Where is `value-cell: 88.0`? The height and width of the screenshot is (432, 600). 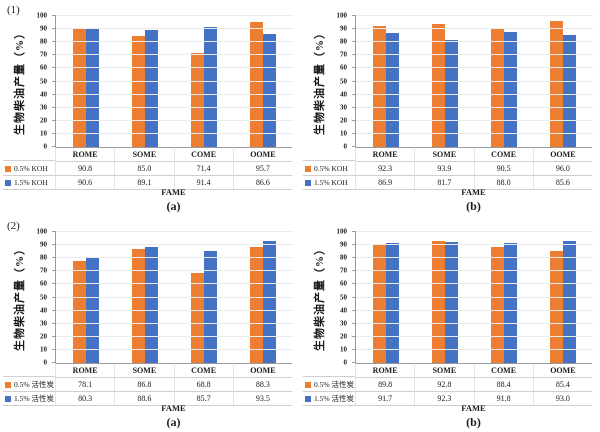 value-cell: 88.0 is located at coordinates (503, 183).